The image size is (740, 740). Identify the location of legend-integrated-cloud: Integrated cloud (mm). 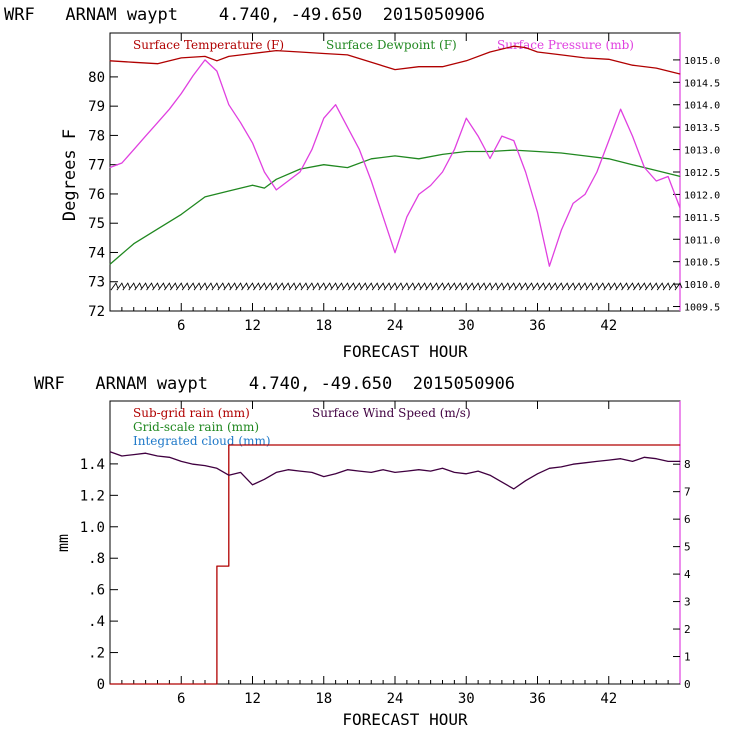
(202, 441).